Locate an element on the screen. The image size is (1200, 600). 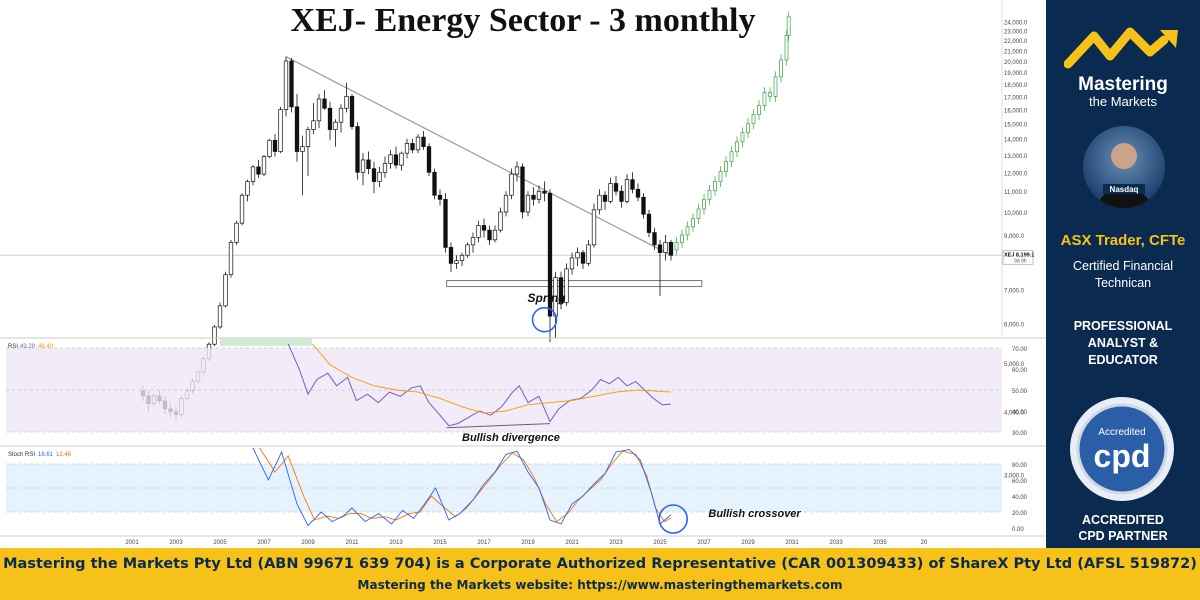
projection-candles is located at coordinates (732, 133).